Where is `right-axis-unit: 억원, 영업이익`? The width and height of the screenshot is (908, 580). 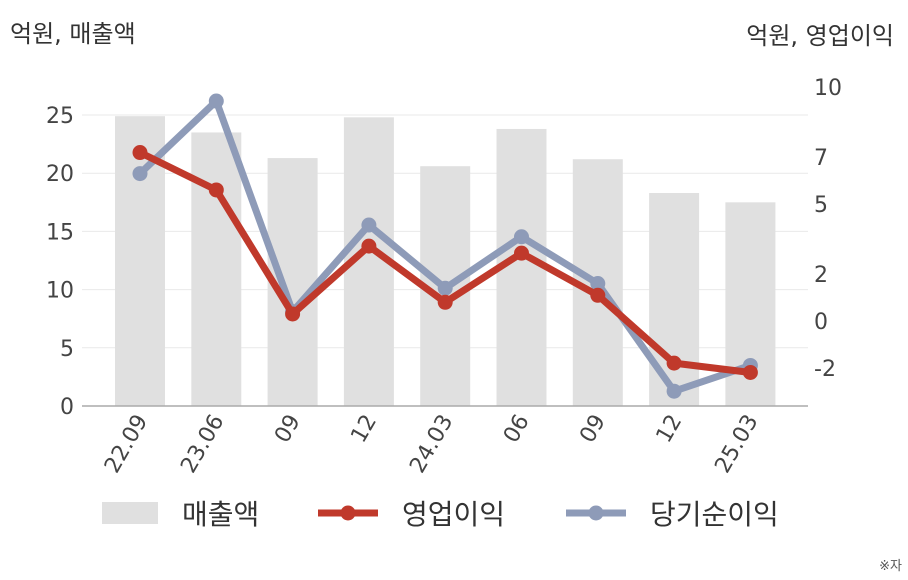
right-axis-unit: 억원, 영업이익 is located at coordinates (820, 36).